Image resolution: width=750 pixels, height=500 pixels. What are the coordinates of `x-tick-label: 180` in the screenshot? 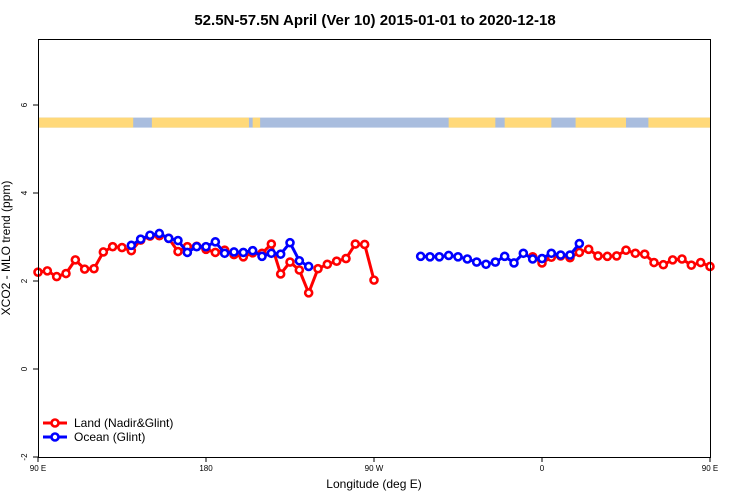 It's located at (206, 468).